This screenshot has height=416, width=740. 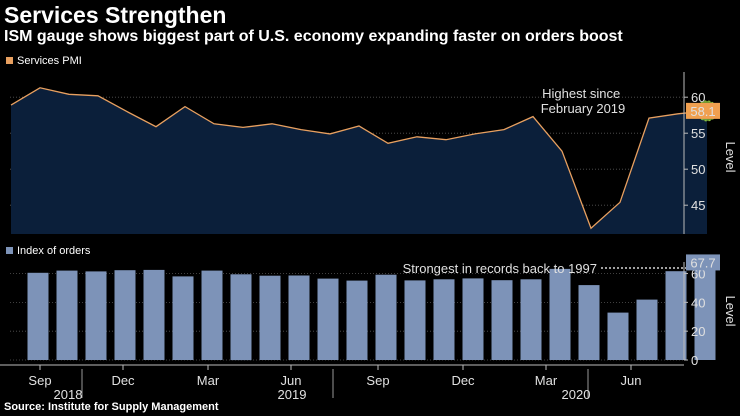 I want to click on orders-legend-swatch, so click(x=9, y=250).